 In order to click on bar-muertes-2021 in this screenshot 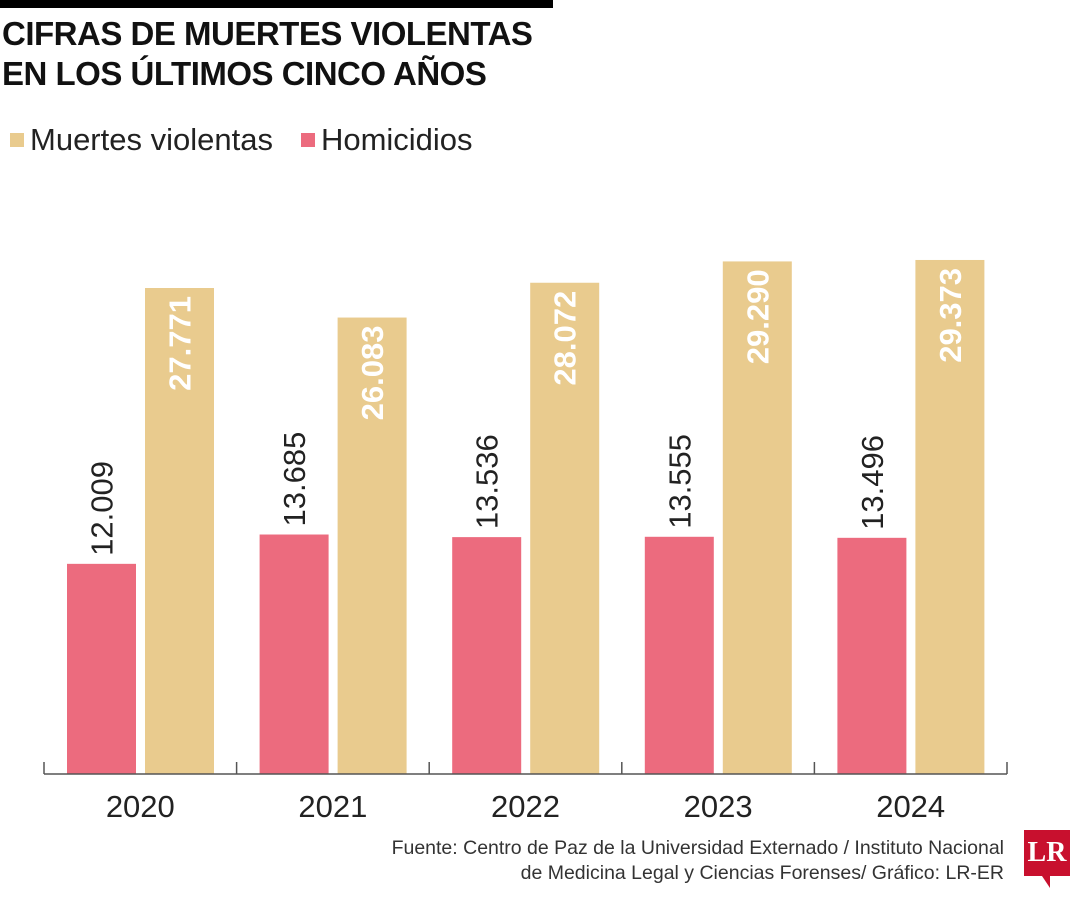, I will do `click(372, 545)`.